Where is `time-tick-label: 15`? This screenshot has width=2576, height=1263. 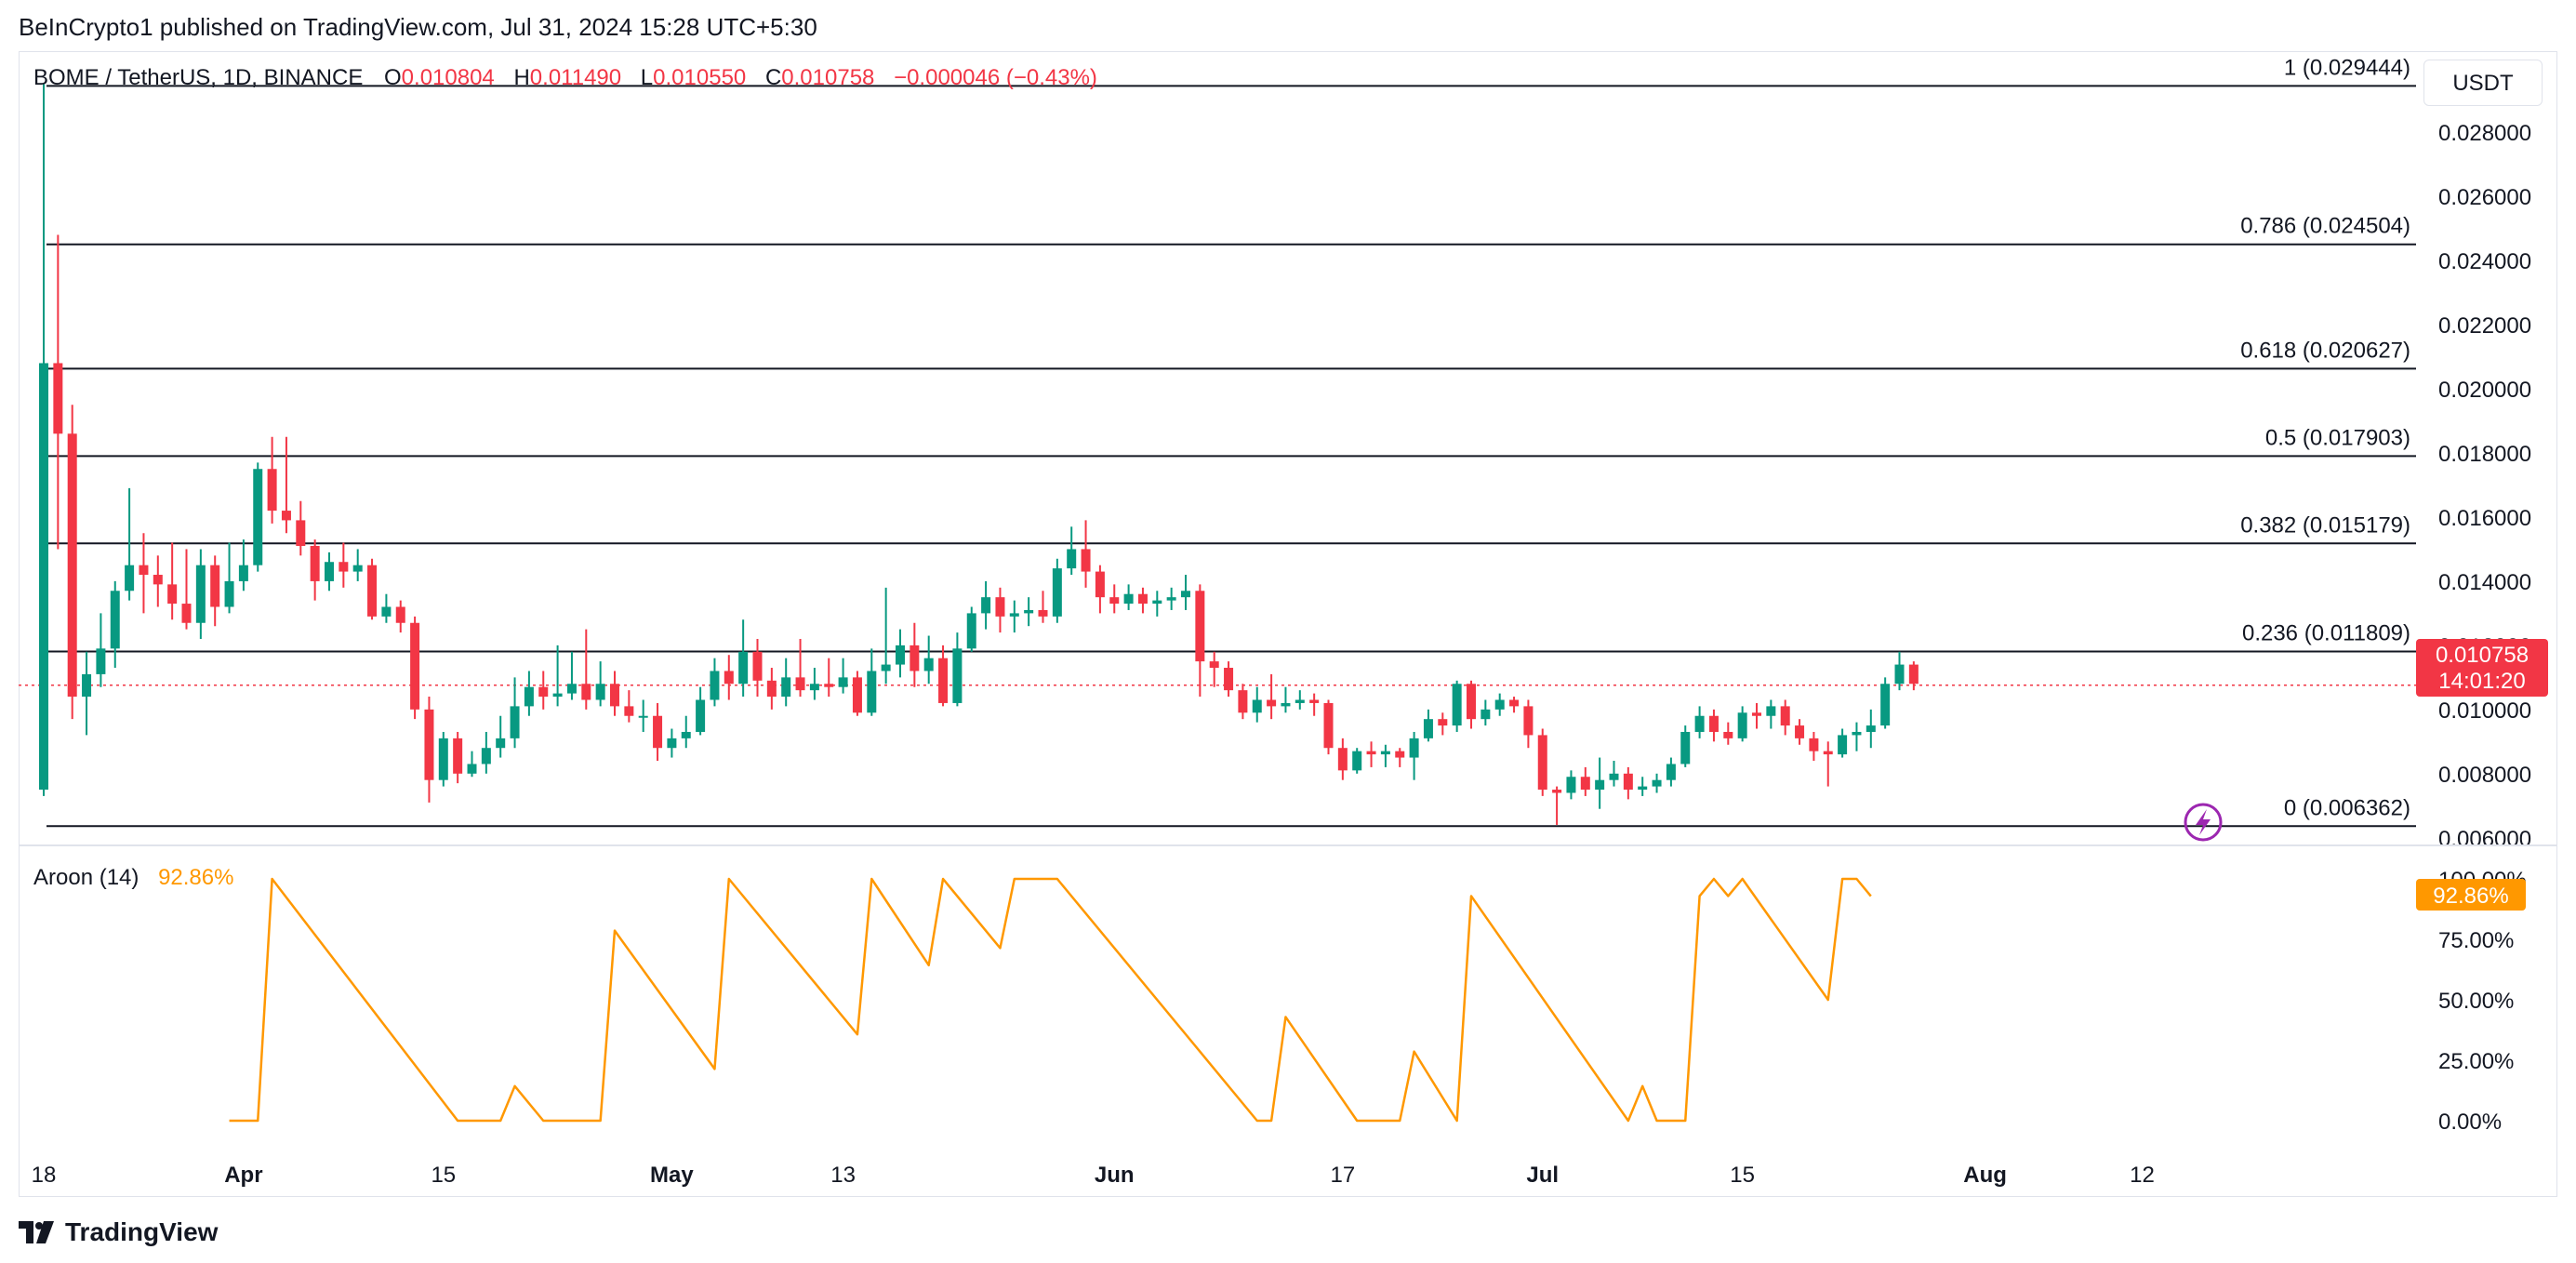 time-tick-label: 15 is located at coordinates (443, 1176).